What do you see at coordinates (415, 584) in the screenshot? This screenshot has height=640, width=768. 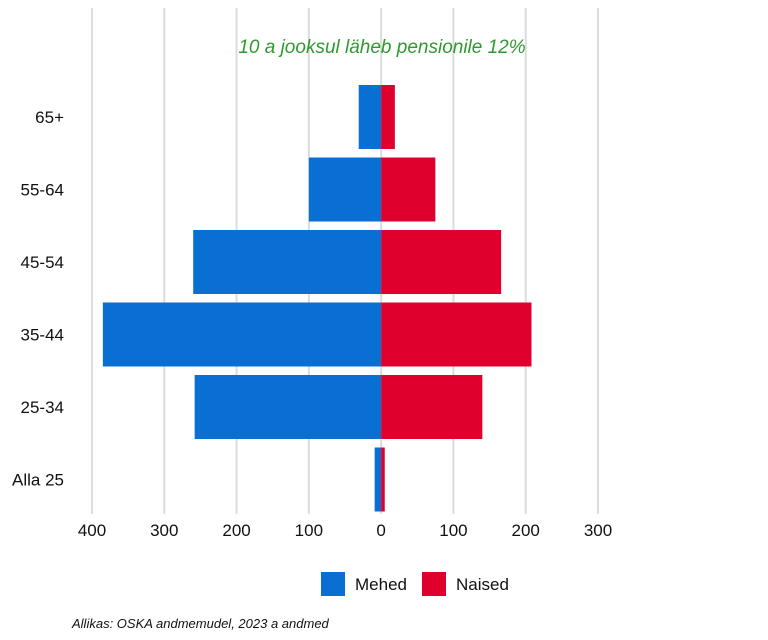 I see `legend: Mehed Naised` at bounding box center [415, 584].